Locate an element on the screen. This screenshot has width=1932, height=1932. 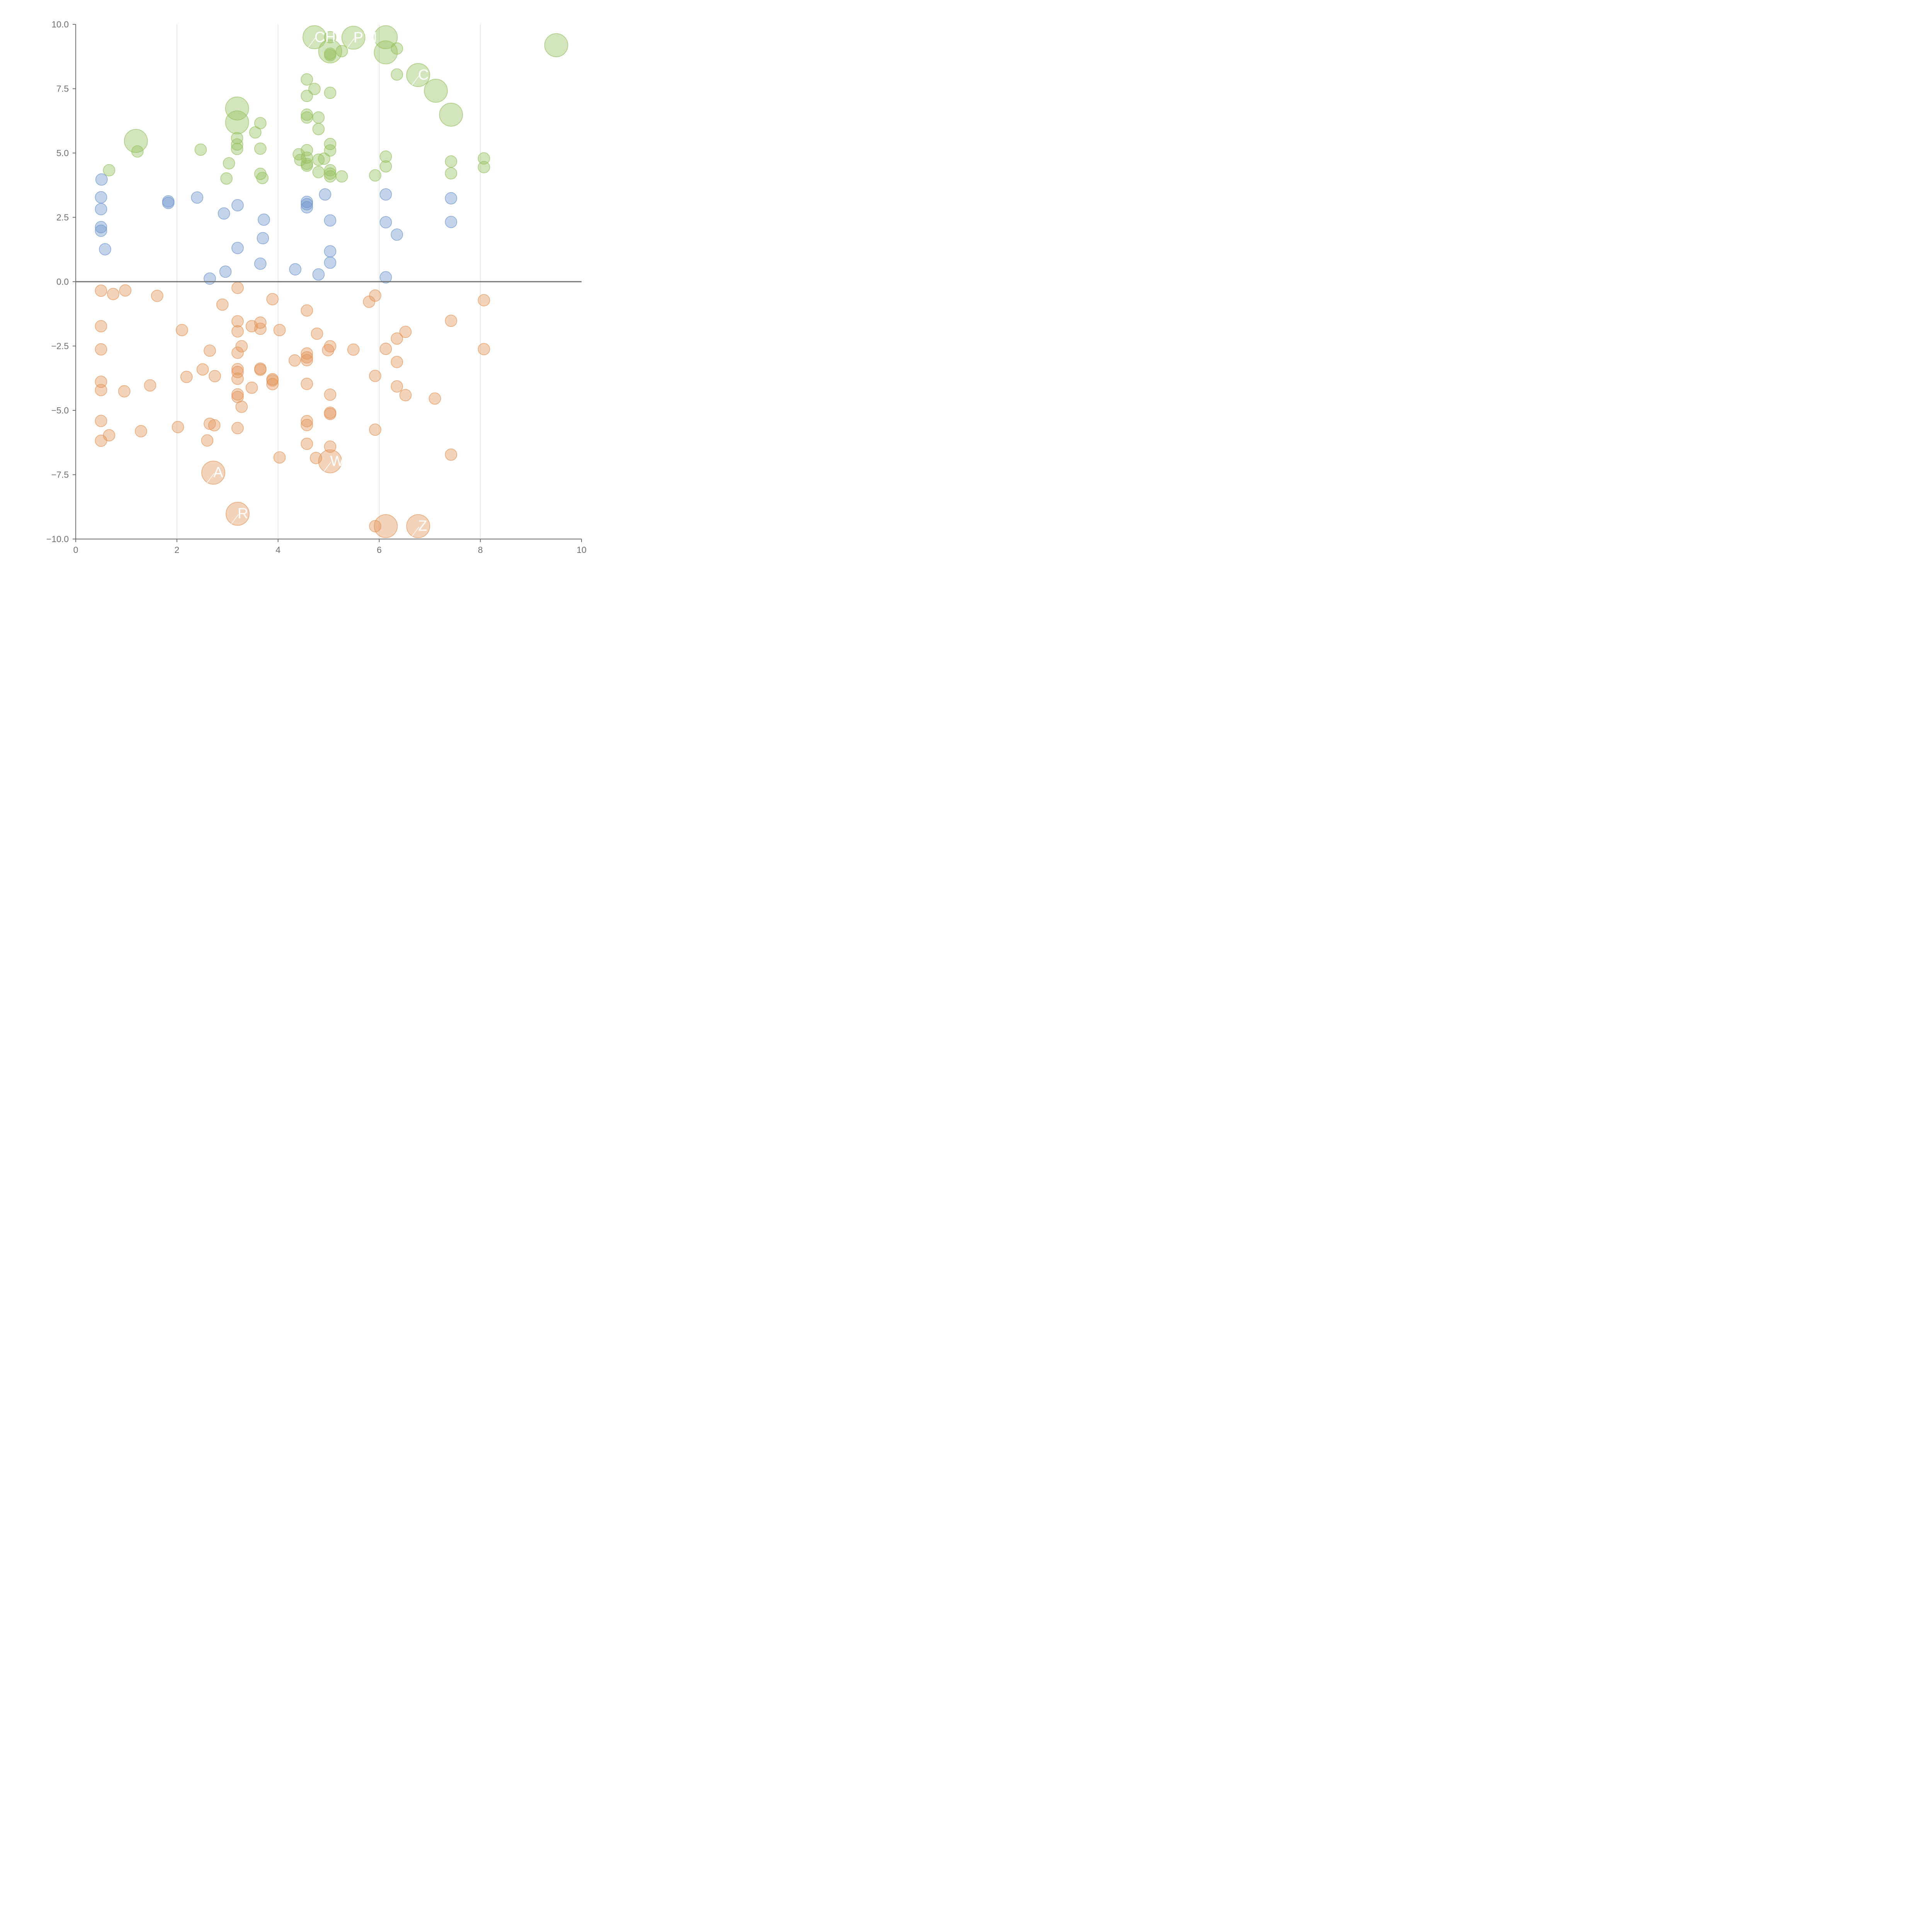
point-label: CH is located at coordinates (326, 37).